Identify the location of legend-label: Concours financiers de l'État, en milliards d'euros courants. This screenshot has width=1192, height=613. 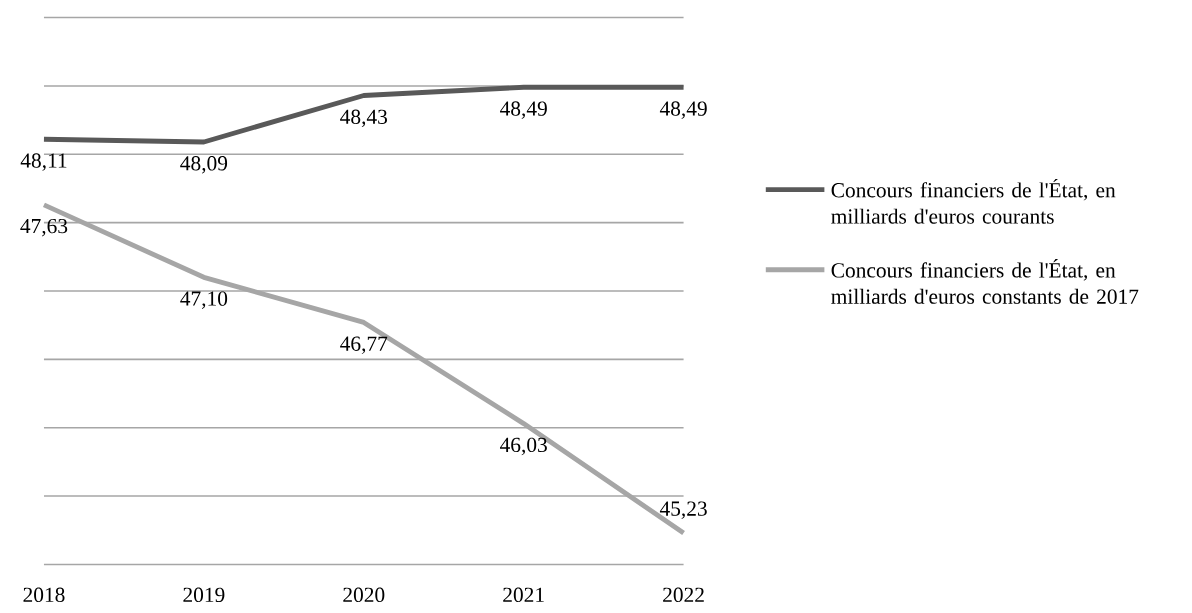
(973, 201).